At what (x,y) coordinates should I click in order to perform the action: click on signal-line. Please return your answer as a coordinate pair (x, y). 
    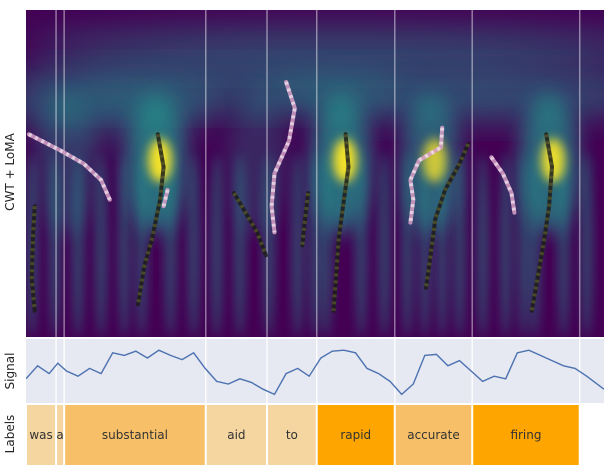
    Looking at the image, I should click on (315, 372).